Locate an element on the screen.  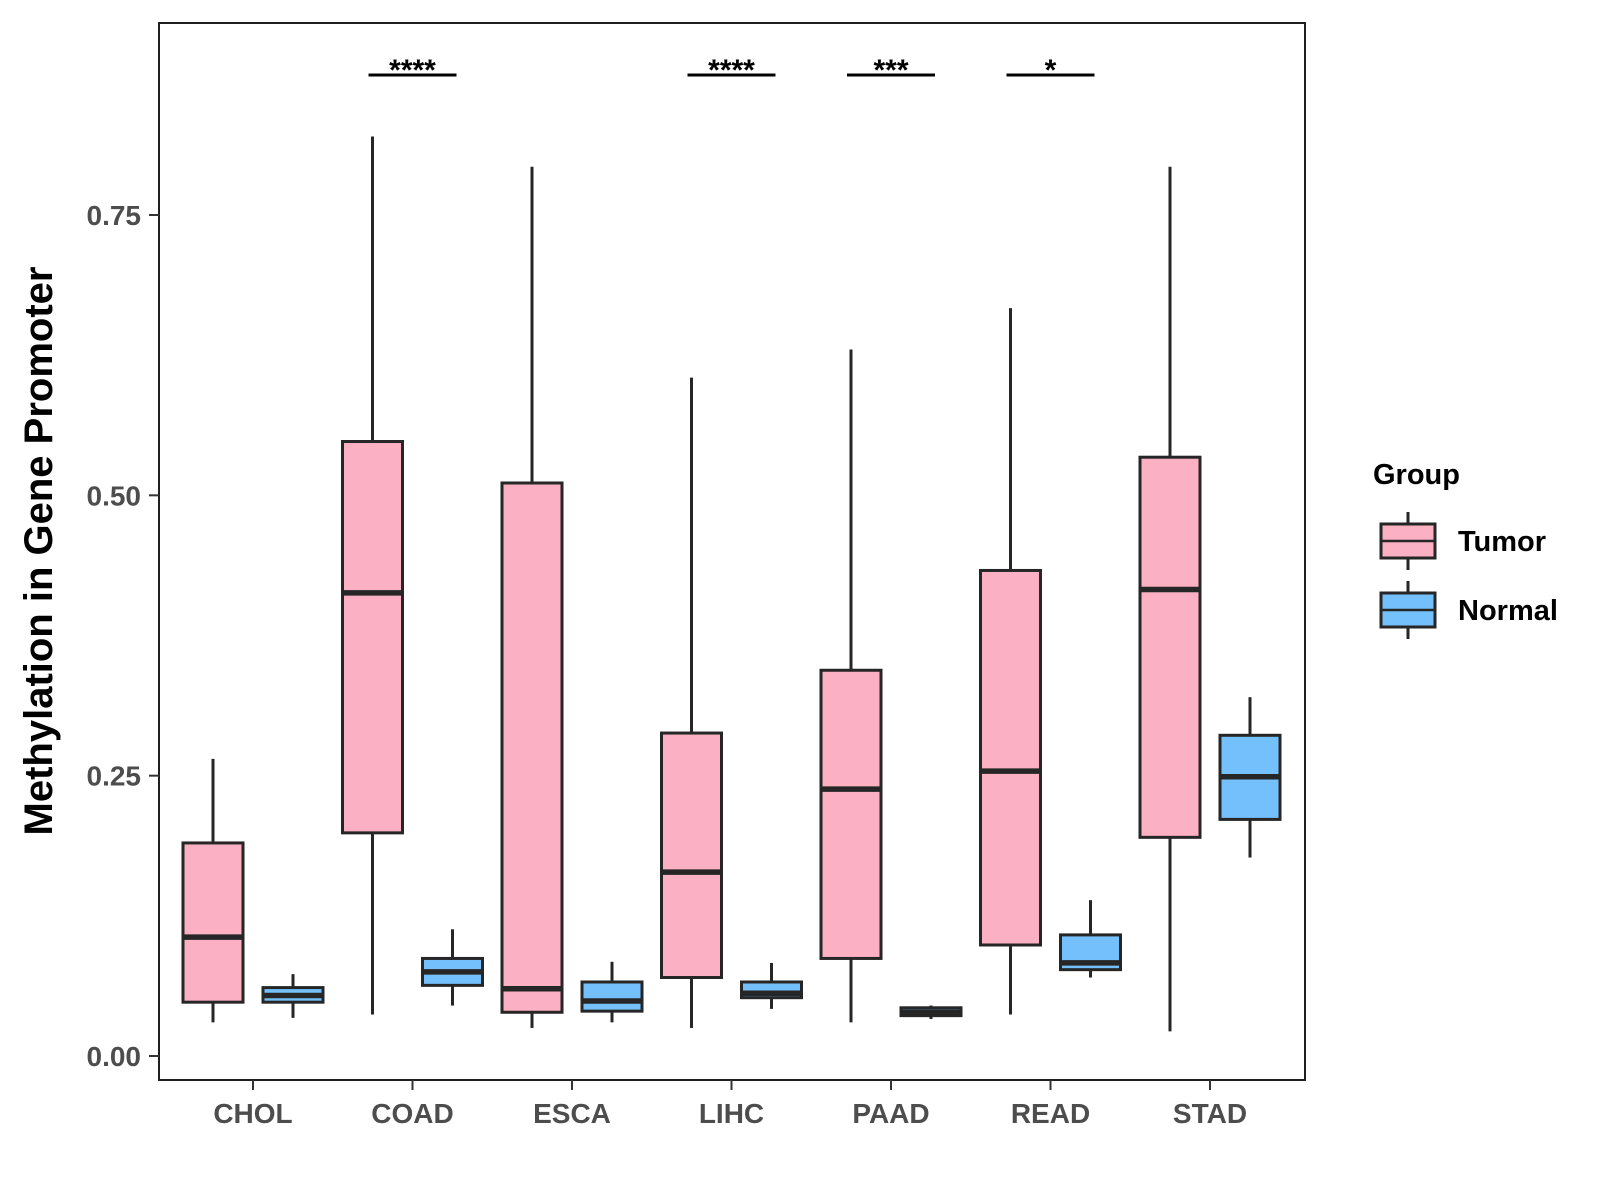
x-tick-label-read: READ is located at coordinates (1050, 1113).